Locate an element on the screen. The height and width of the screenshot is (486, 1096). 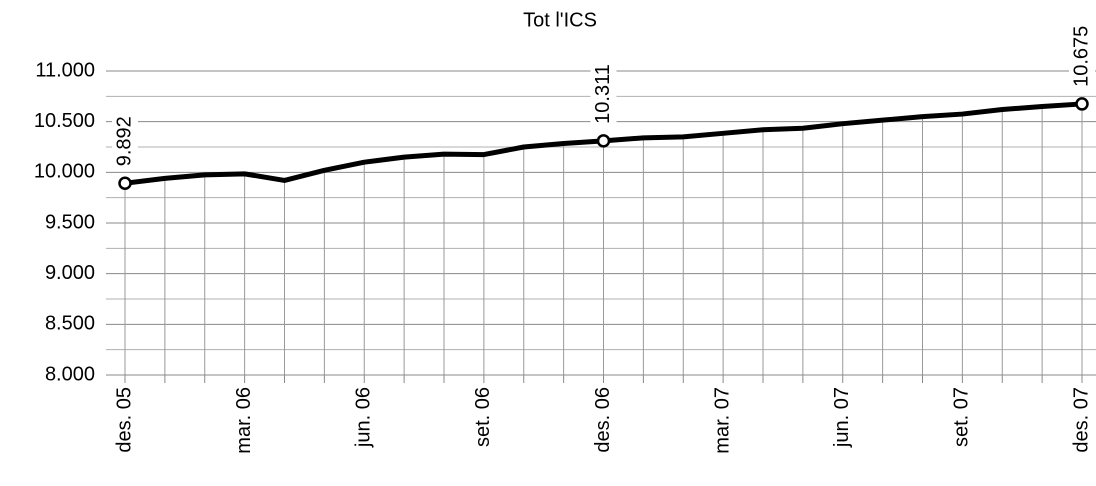
x-tick-label: des. 07 is located at coordinates (1081, 420).